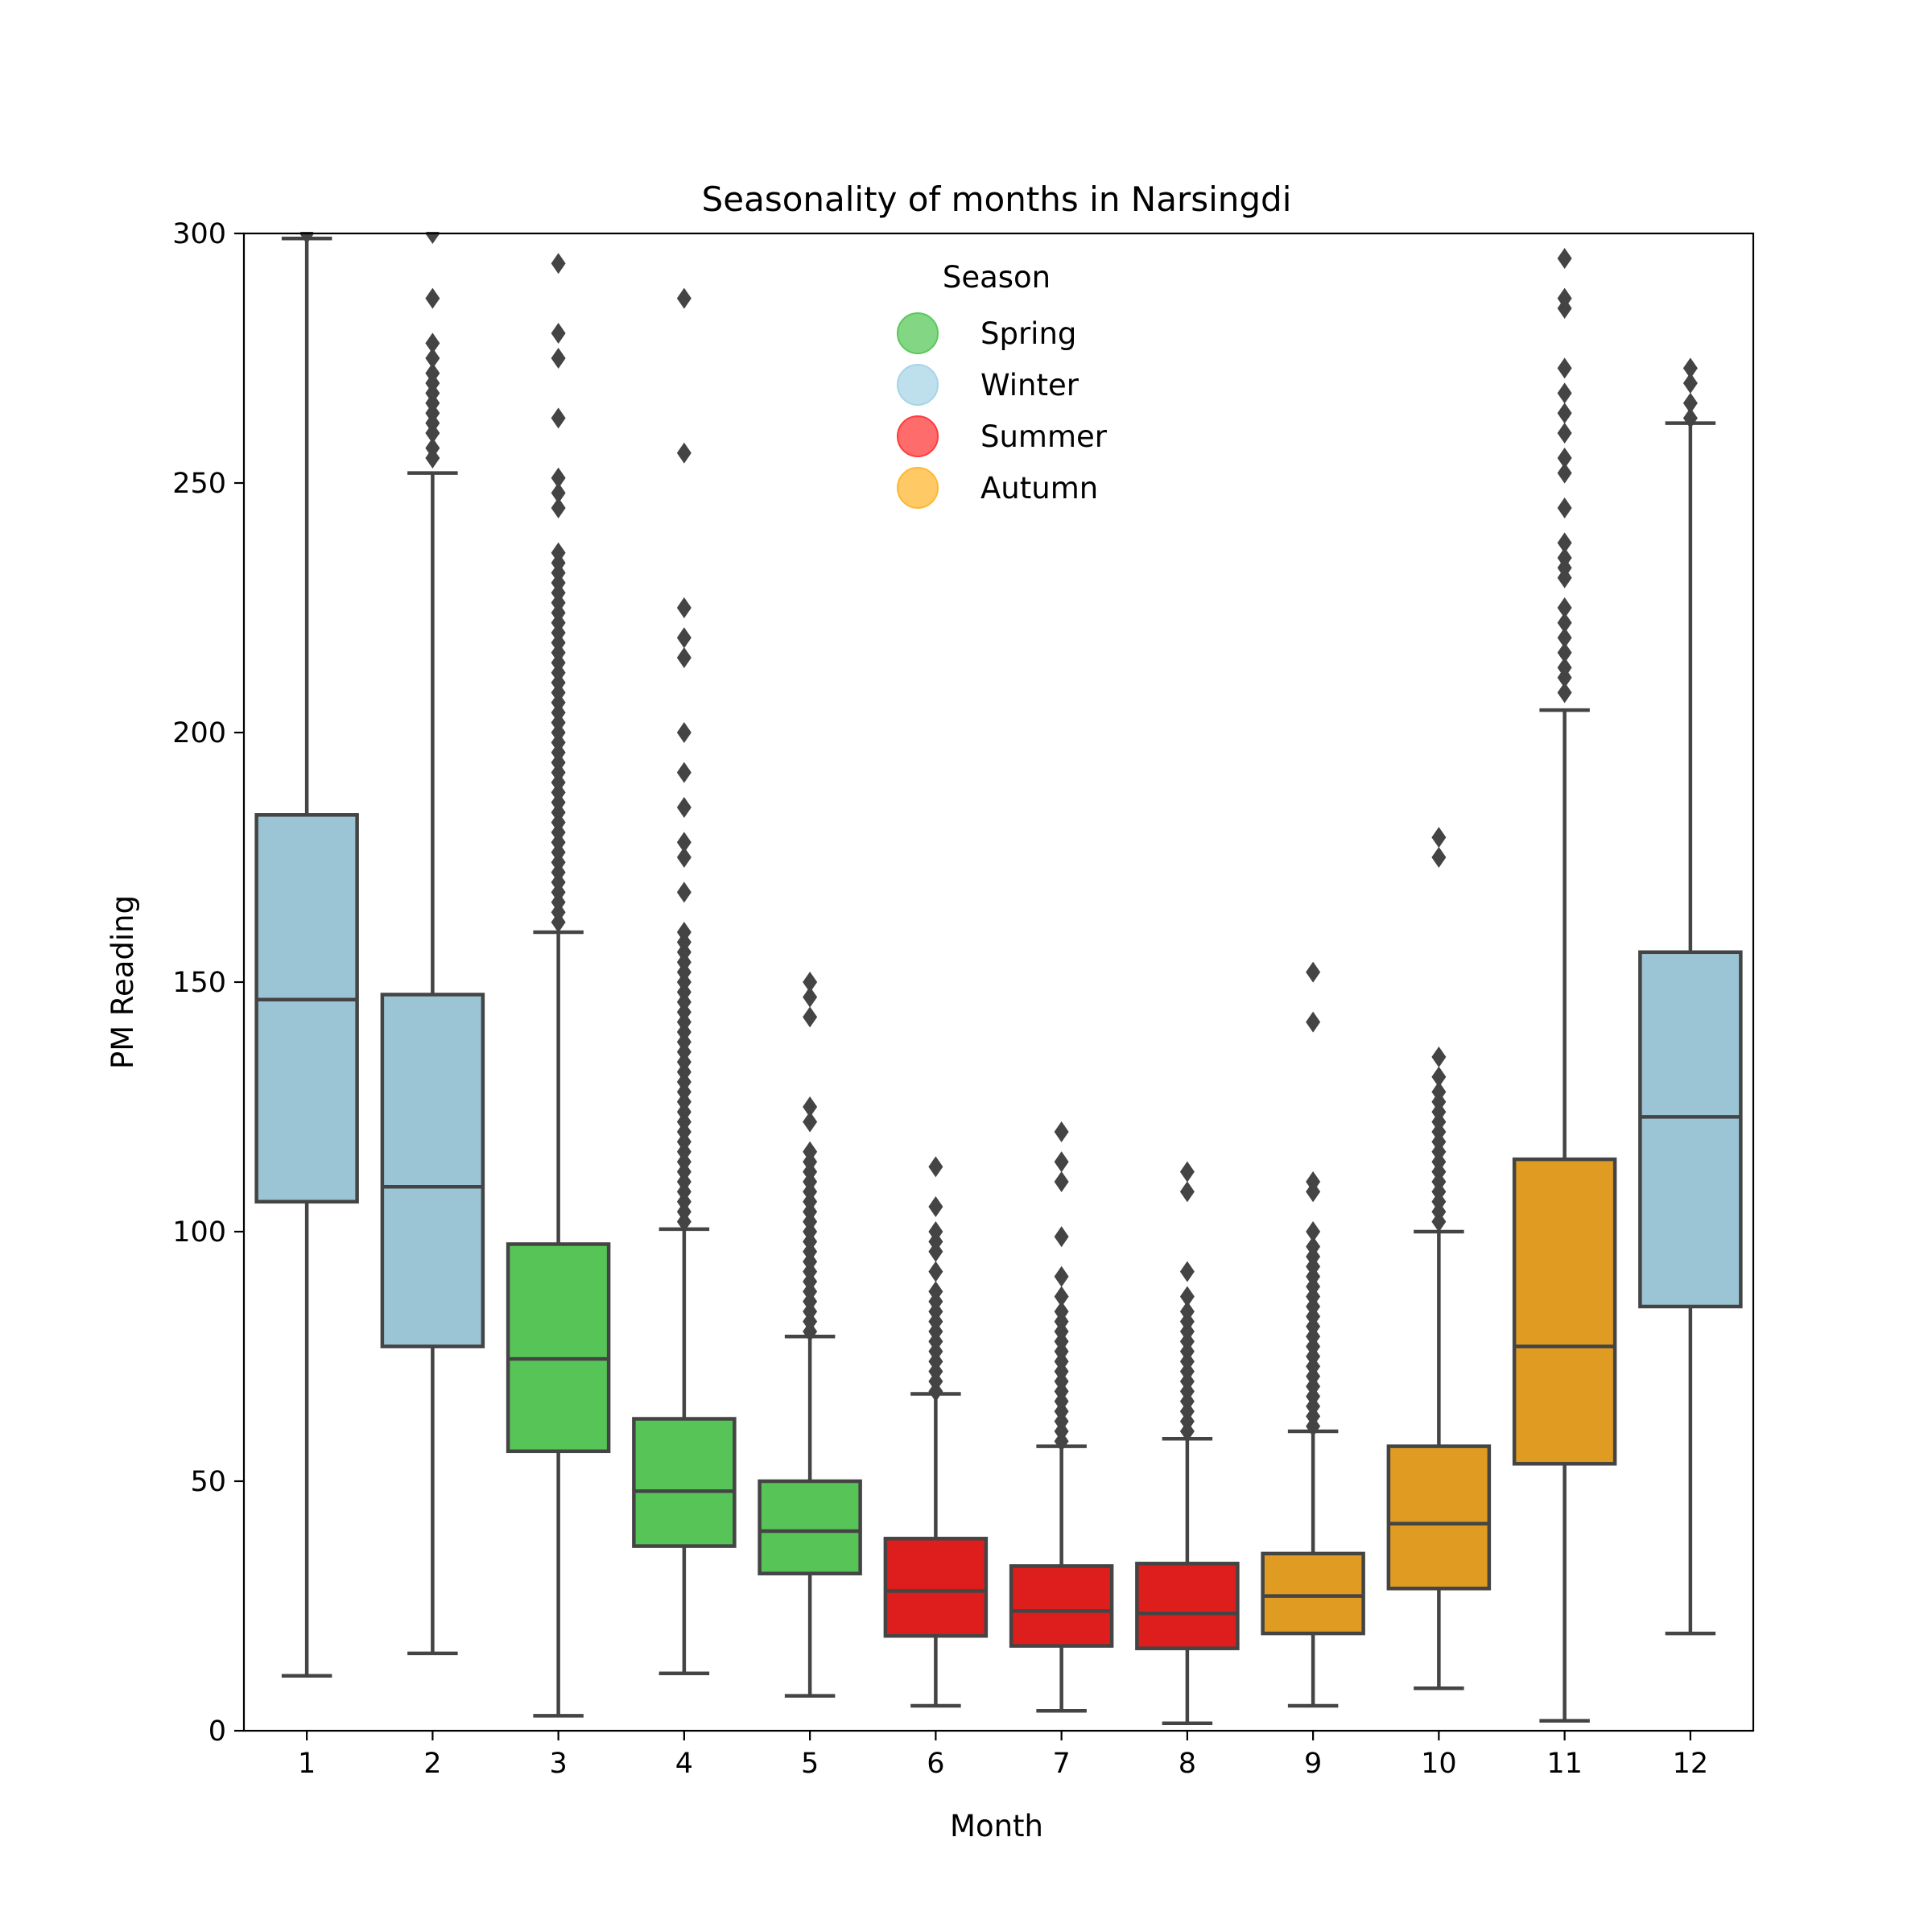  Describe the element at coordinates (1028, 333) in the screenshot. I see `legend-label-spring: Spring` at that location.